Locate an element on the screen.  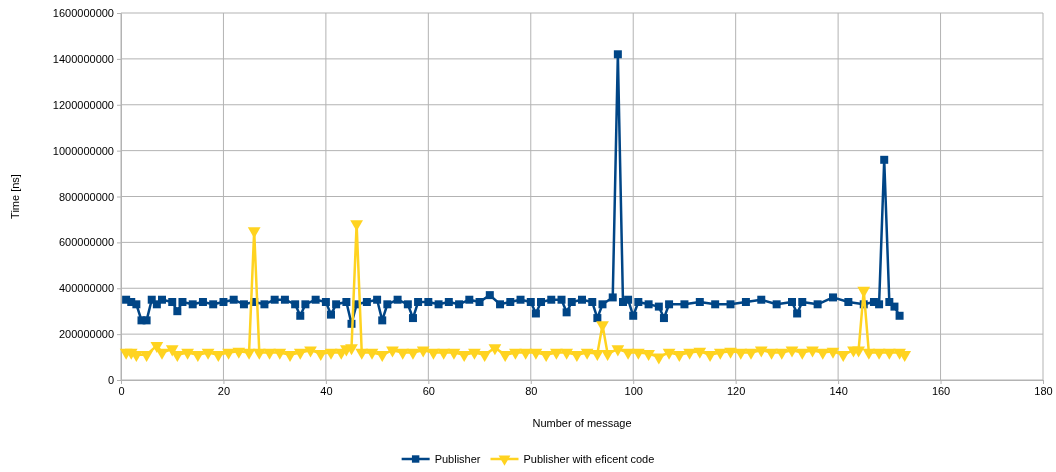
x-tick-label: 140 is located at coordinates (838, 390).